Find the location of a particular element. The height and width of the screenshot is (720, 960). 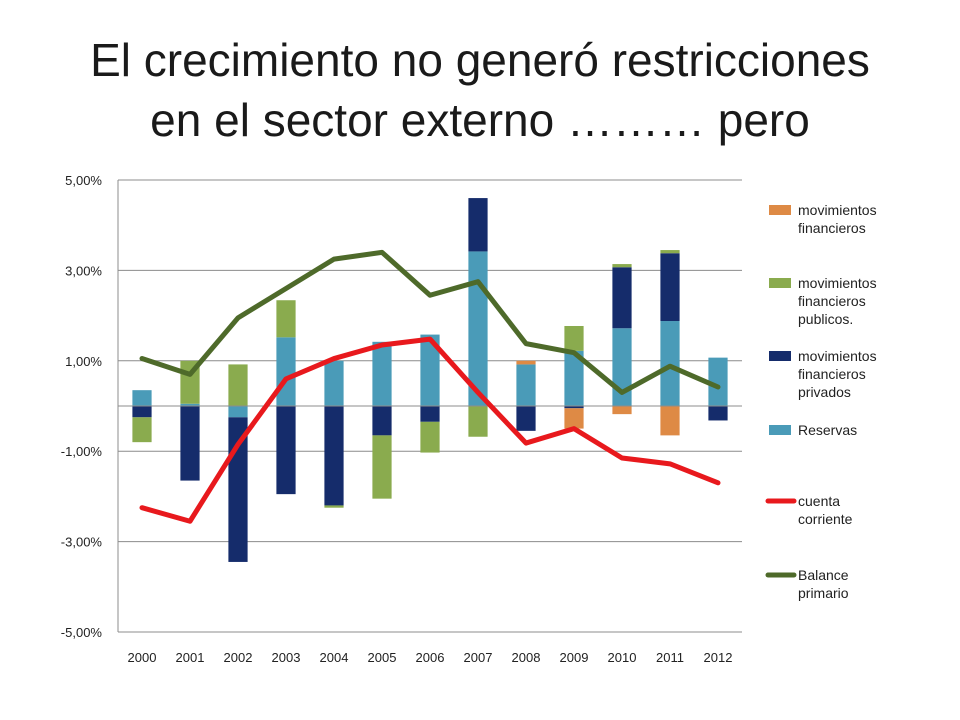

y-tick-label: 1,00% is located at coordinates (83, 361).